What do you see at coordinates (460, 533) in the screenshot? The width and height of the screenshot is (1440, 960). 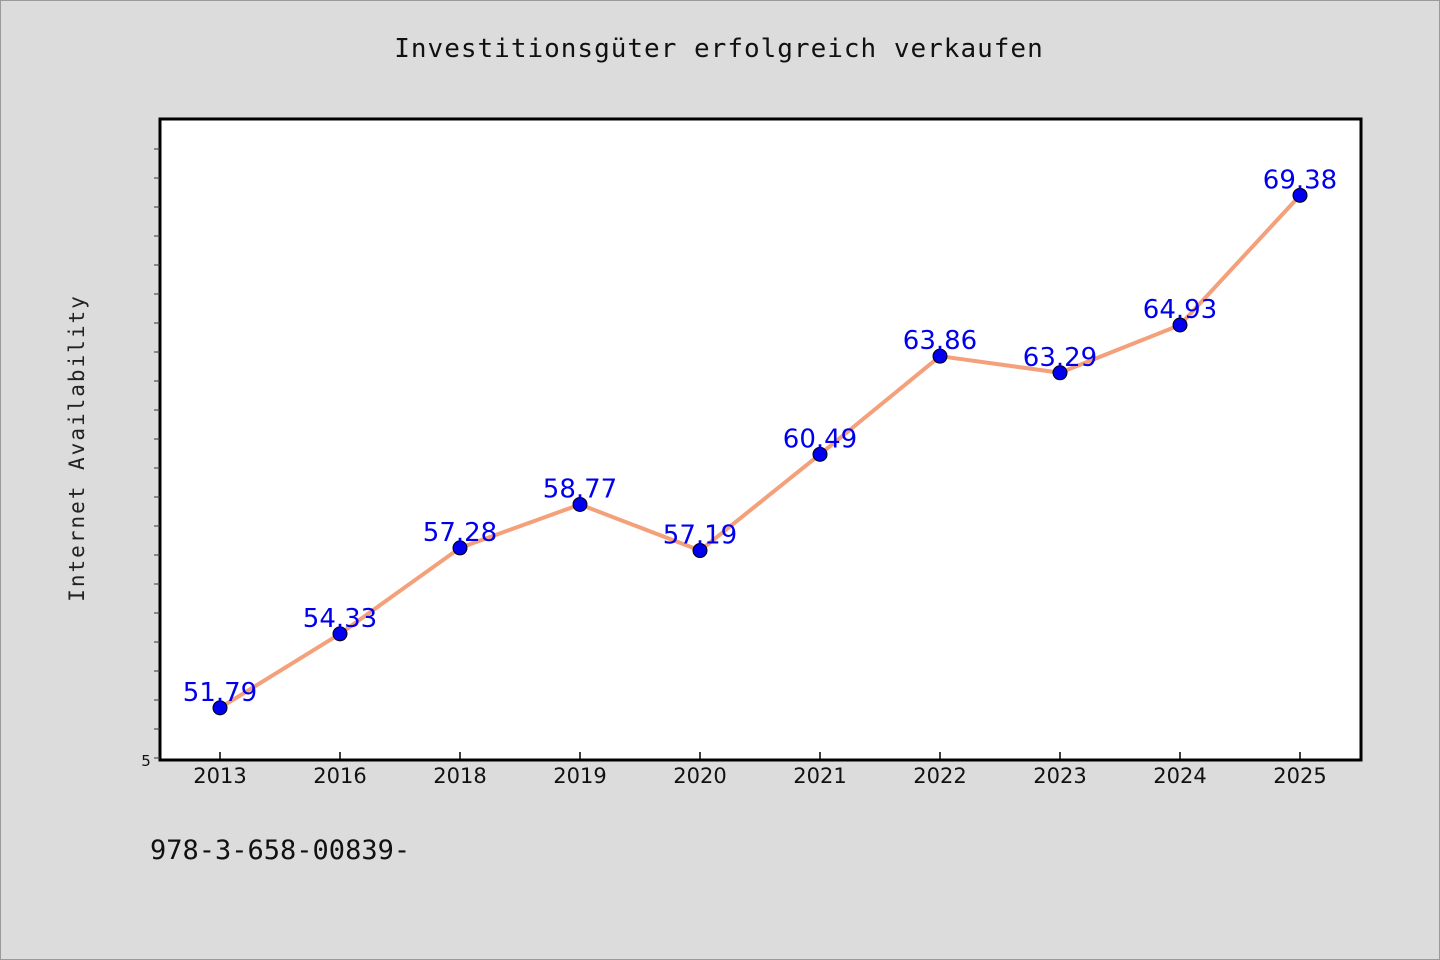 I see `data-label: 57.28` at bounding box center [460, 533].